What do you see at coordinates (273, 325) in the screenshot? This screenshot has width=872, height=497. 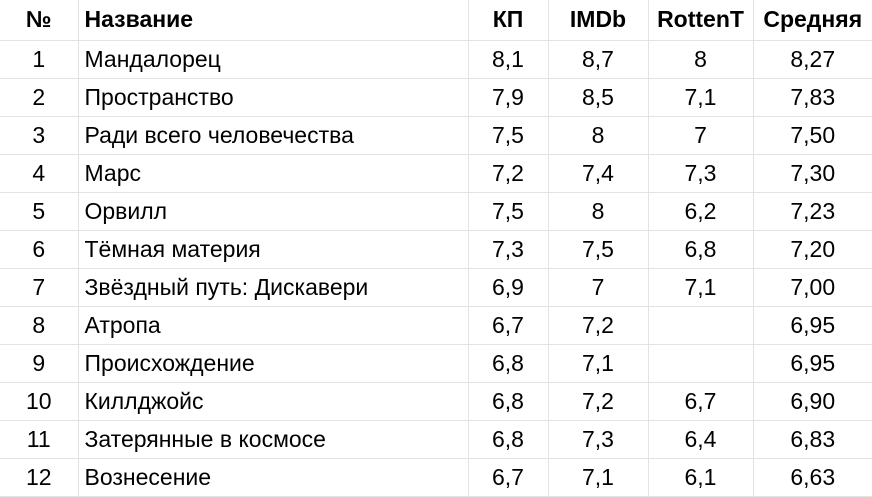 I see `cell-name: Атропа` at bounding box center [273, 325].